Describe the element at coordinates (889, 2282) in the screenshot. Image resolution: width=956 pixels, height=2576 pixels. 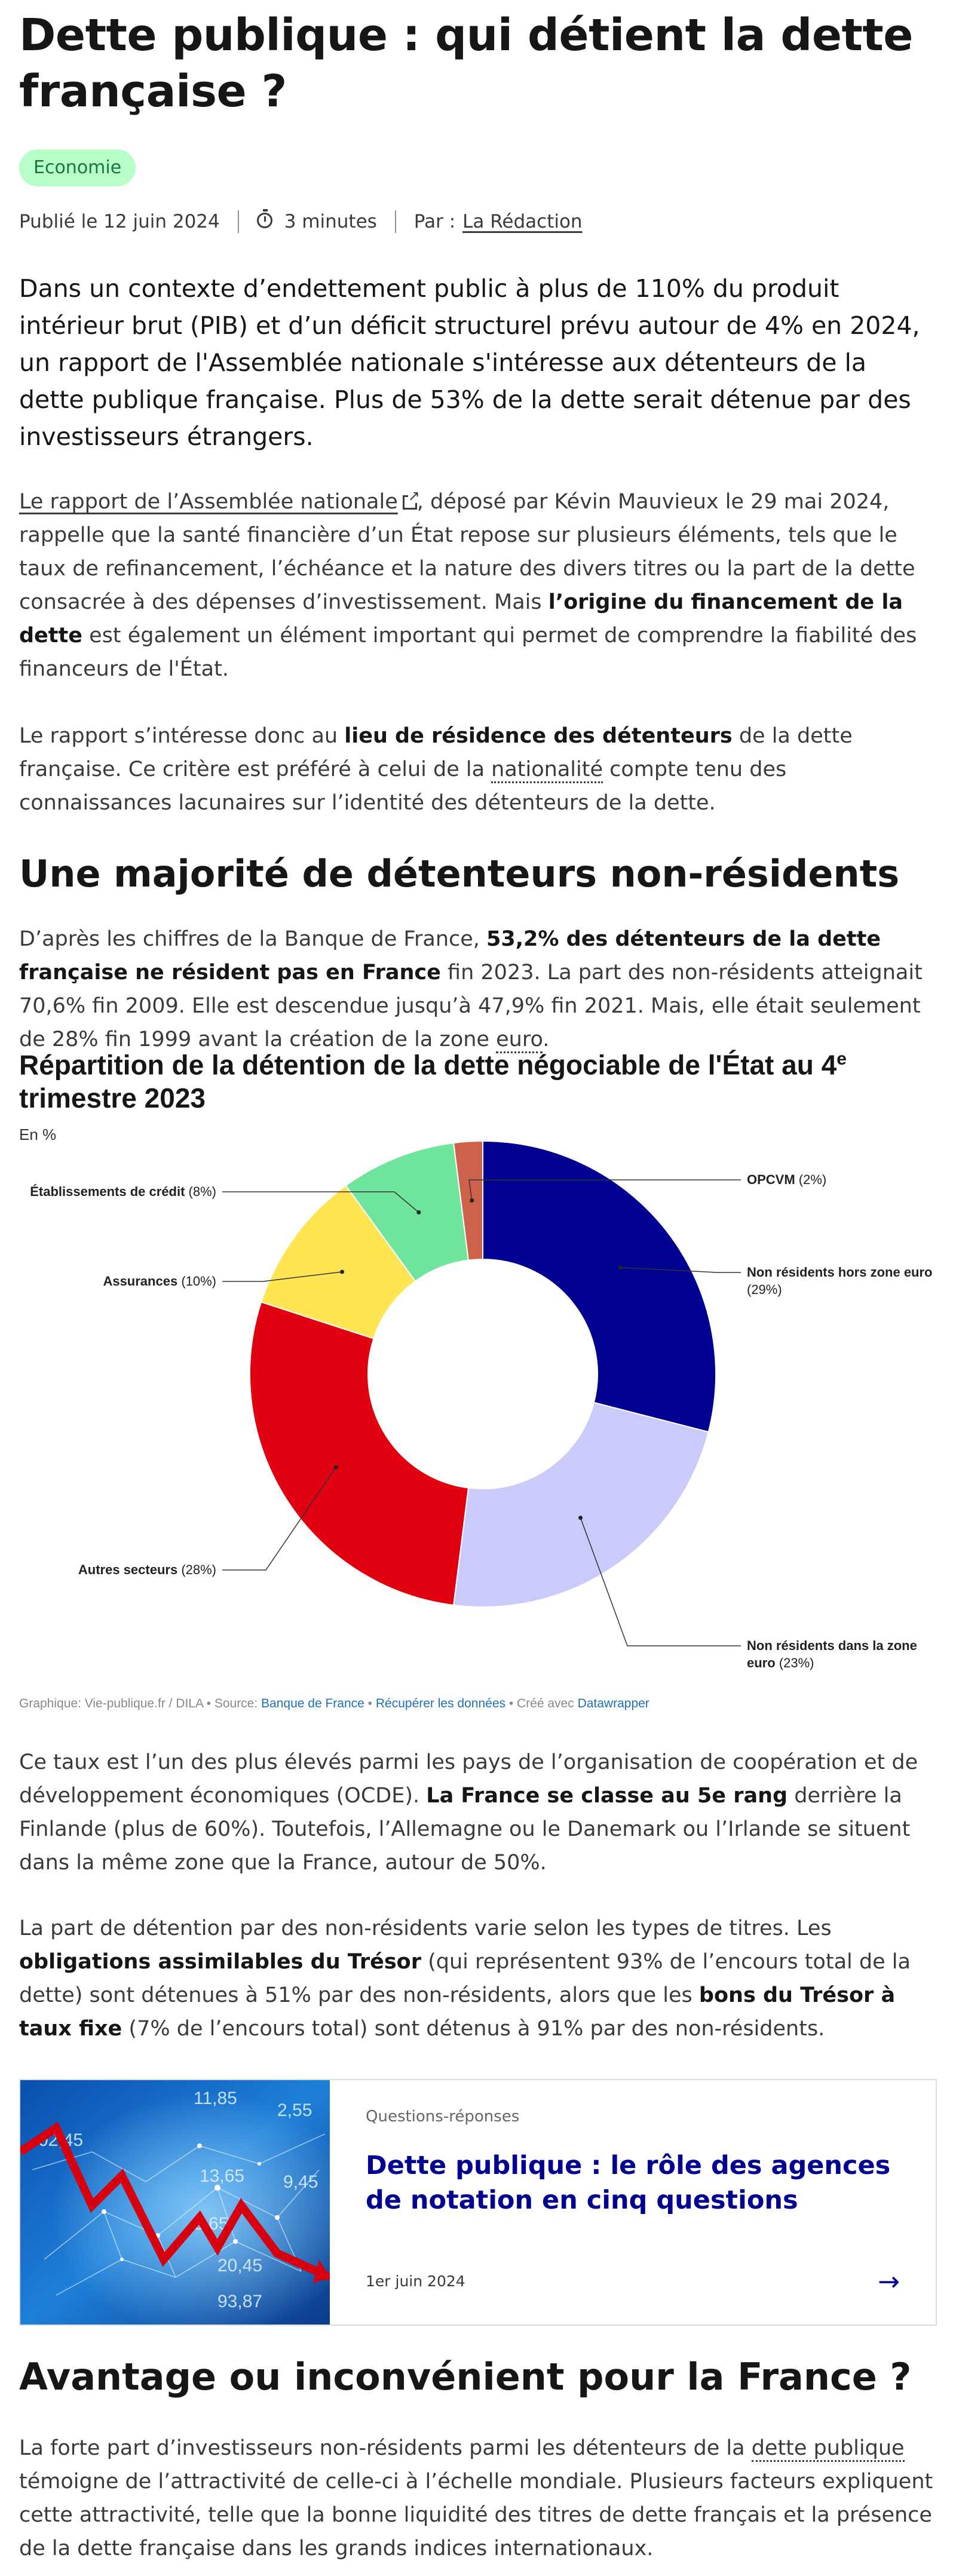
I see `arrow-right-icon: →` at that location.